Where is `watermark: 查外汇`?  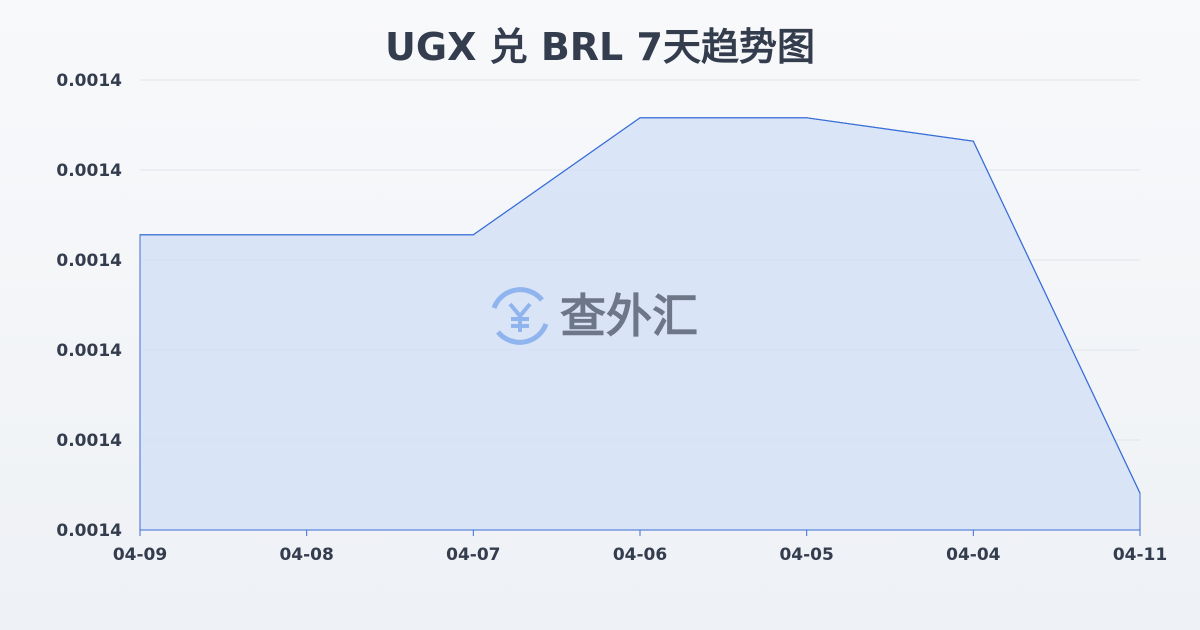 watermark: 查外汇 is located at coordinates (594, 316).